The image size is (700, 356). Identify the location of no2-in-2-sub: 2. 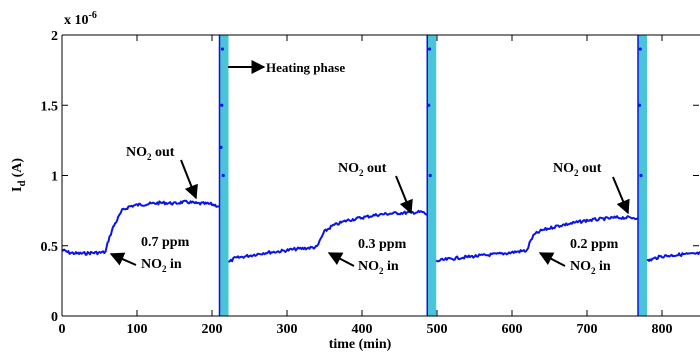
(381, 271).